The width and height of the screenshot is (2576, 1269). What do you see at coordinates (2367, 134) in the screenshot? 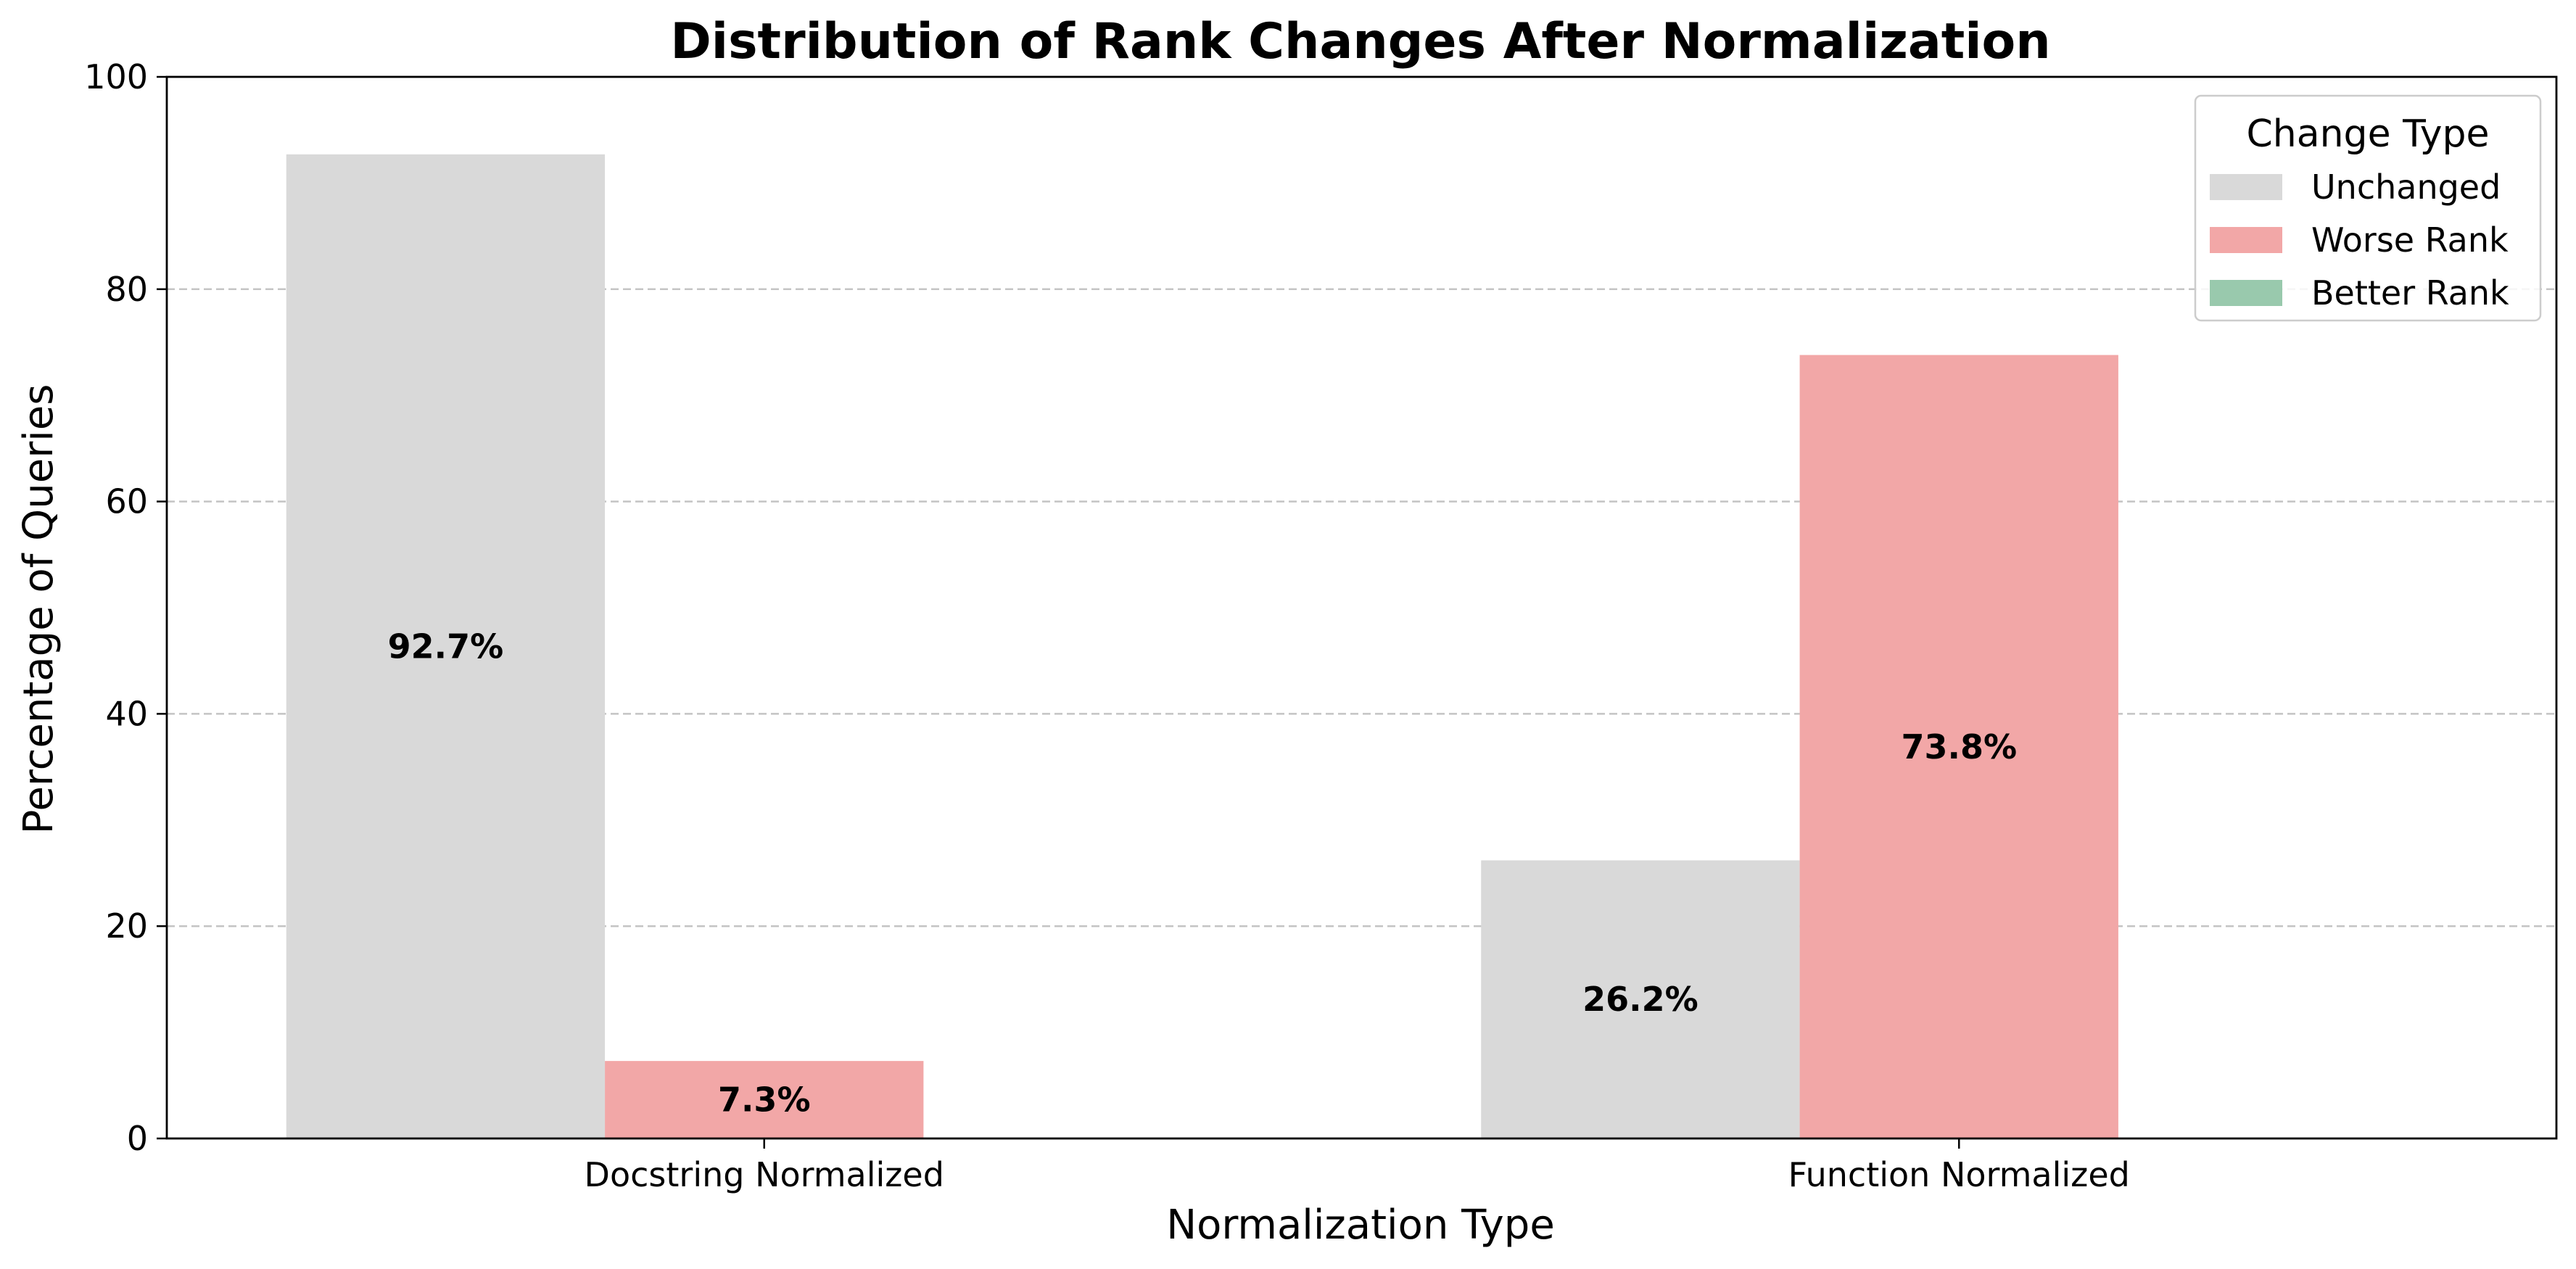
I see `legend-title: Change Type` at bounding box center [2367, 134].